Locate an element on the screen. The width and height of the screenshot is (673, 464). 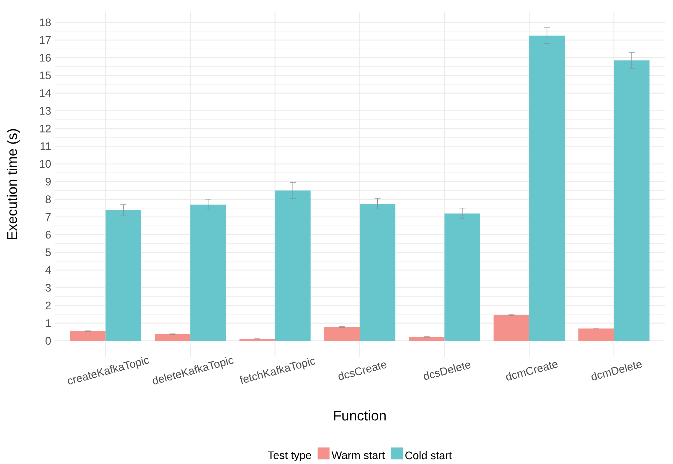
y-tick-label: 10 is located at coordinates (46, 164).